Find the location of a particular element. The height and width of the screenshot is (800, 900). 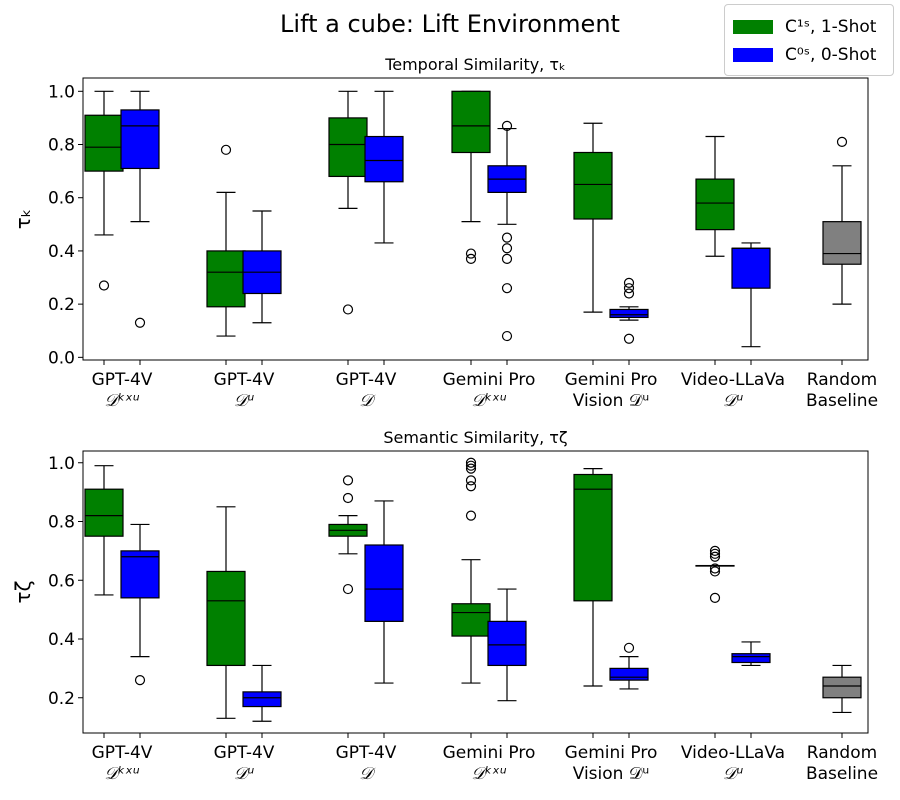

y-tick-label: 0.0 is located at coordinates (61, 358).